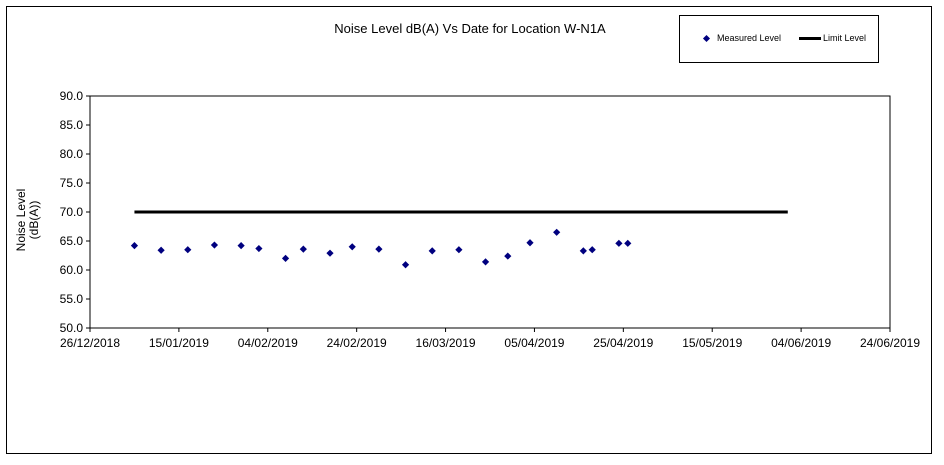 The image size is (944, 465). Describe the element at coordinates (72, 96) in the screenshot. I see `y-tick-label: 90.0` at that location.